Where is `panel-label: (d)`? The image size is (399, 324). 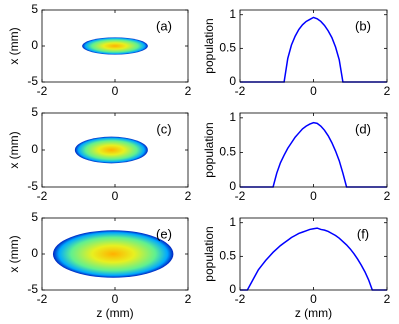 panel-label: (d) is located at coordinates (363, 128).